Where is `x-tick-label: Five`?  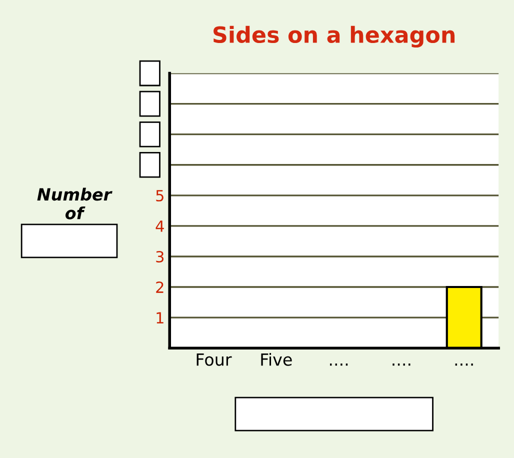
x-tick-label: Five is located at coordinates (276, 359).